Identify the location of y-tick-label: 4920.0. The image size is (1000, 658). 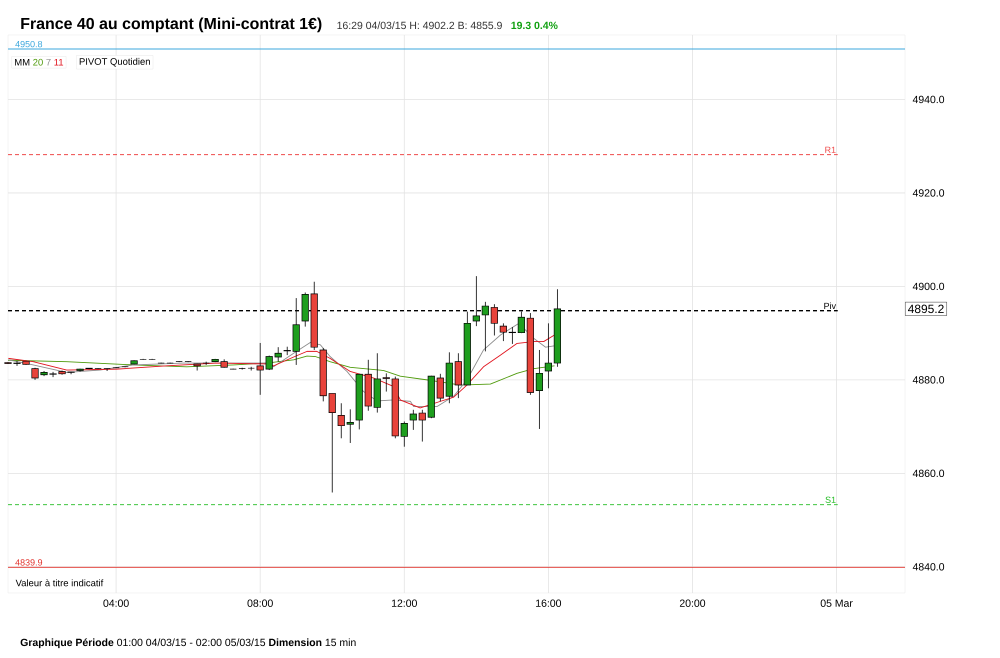
(928, 193).